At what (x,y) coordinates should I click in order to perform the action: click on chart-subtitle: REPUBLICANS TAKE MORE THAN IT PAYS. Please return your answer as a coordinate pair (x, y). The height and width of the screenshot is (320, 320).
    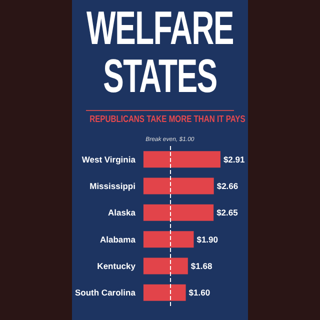
    Looking at the image, I should click on (168, 119).